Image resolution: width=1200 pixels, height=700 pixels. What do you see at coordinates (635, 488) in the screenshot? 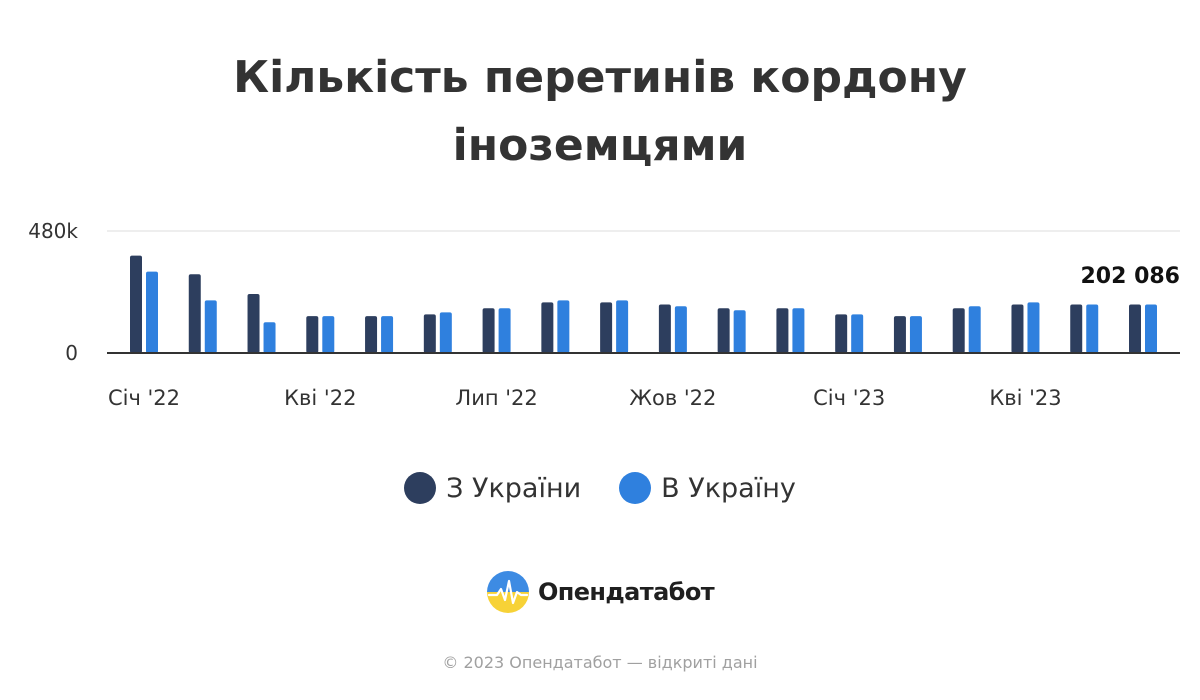
I see `legend-marker-to-ukraine` at bounding box center [635, 488].